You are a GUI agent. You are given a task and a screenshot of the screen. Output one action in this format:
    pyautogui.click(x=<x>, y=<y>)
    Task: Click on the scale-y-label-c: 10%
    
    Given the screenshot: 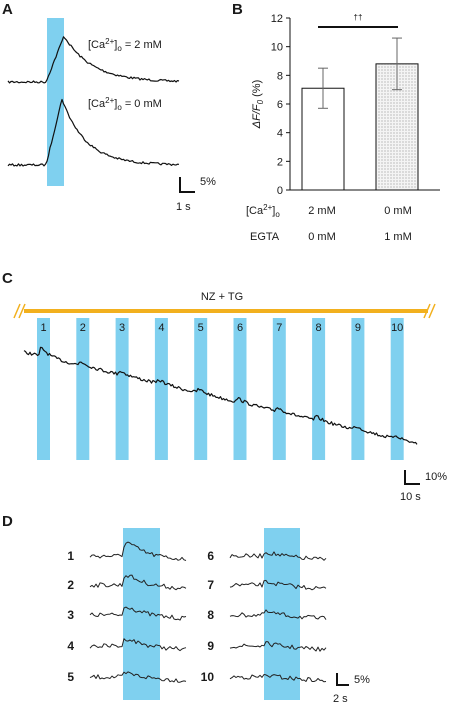 What is the action you would take?
    pyautogui.click(x=436, y=477)
    